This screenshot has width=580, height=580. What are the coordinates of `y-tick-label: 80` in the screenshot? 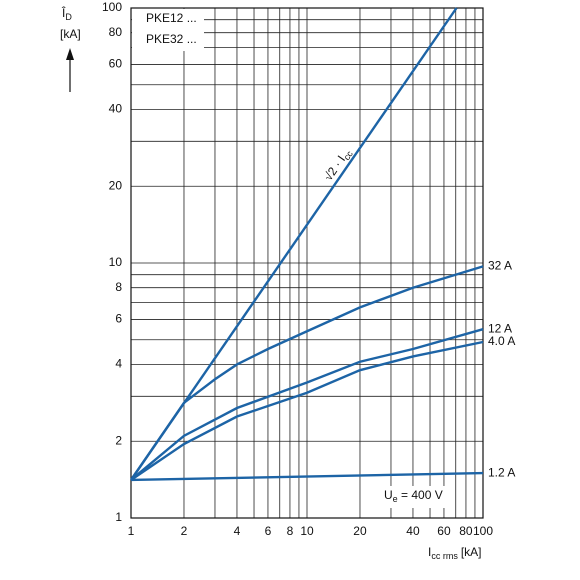 It's located at (116, 32).